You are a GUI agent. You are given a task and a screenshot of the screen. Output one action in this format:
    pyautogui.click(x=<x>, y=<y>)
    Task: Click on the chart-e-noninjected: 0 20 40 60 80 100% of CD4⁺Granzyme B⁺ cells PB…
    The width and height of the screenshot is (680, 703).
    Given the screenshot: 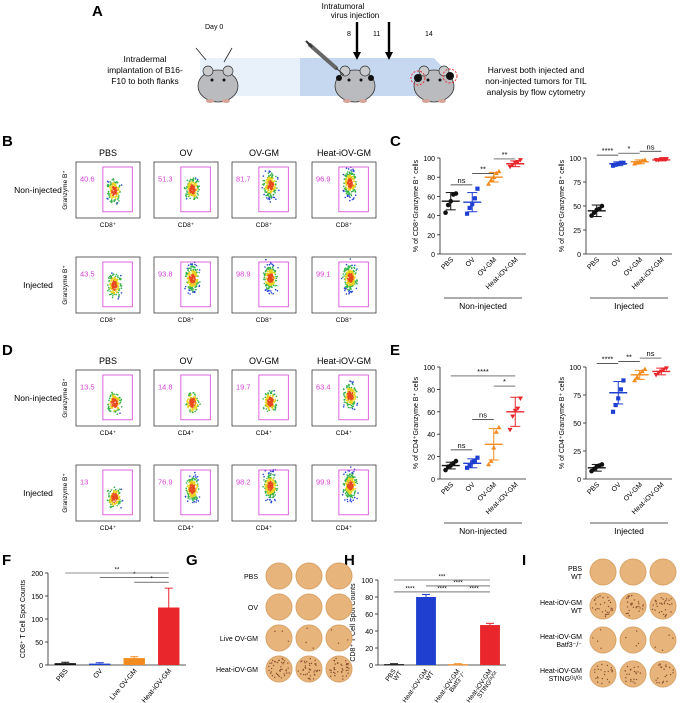 What is the action you would take?
    pyautogui.click(x=469, y=450)
    